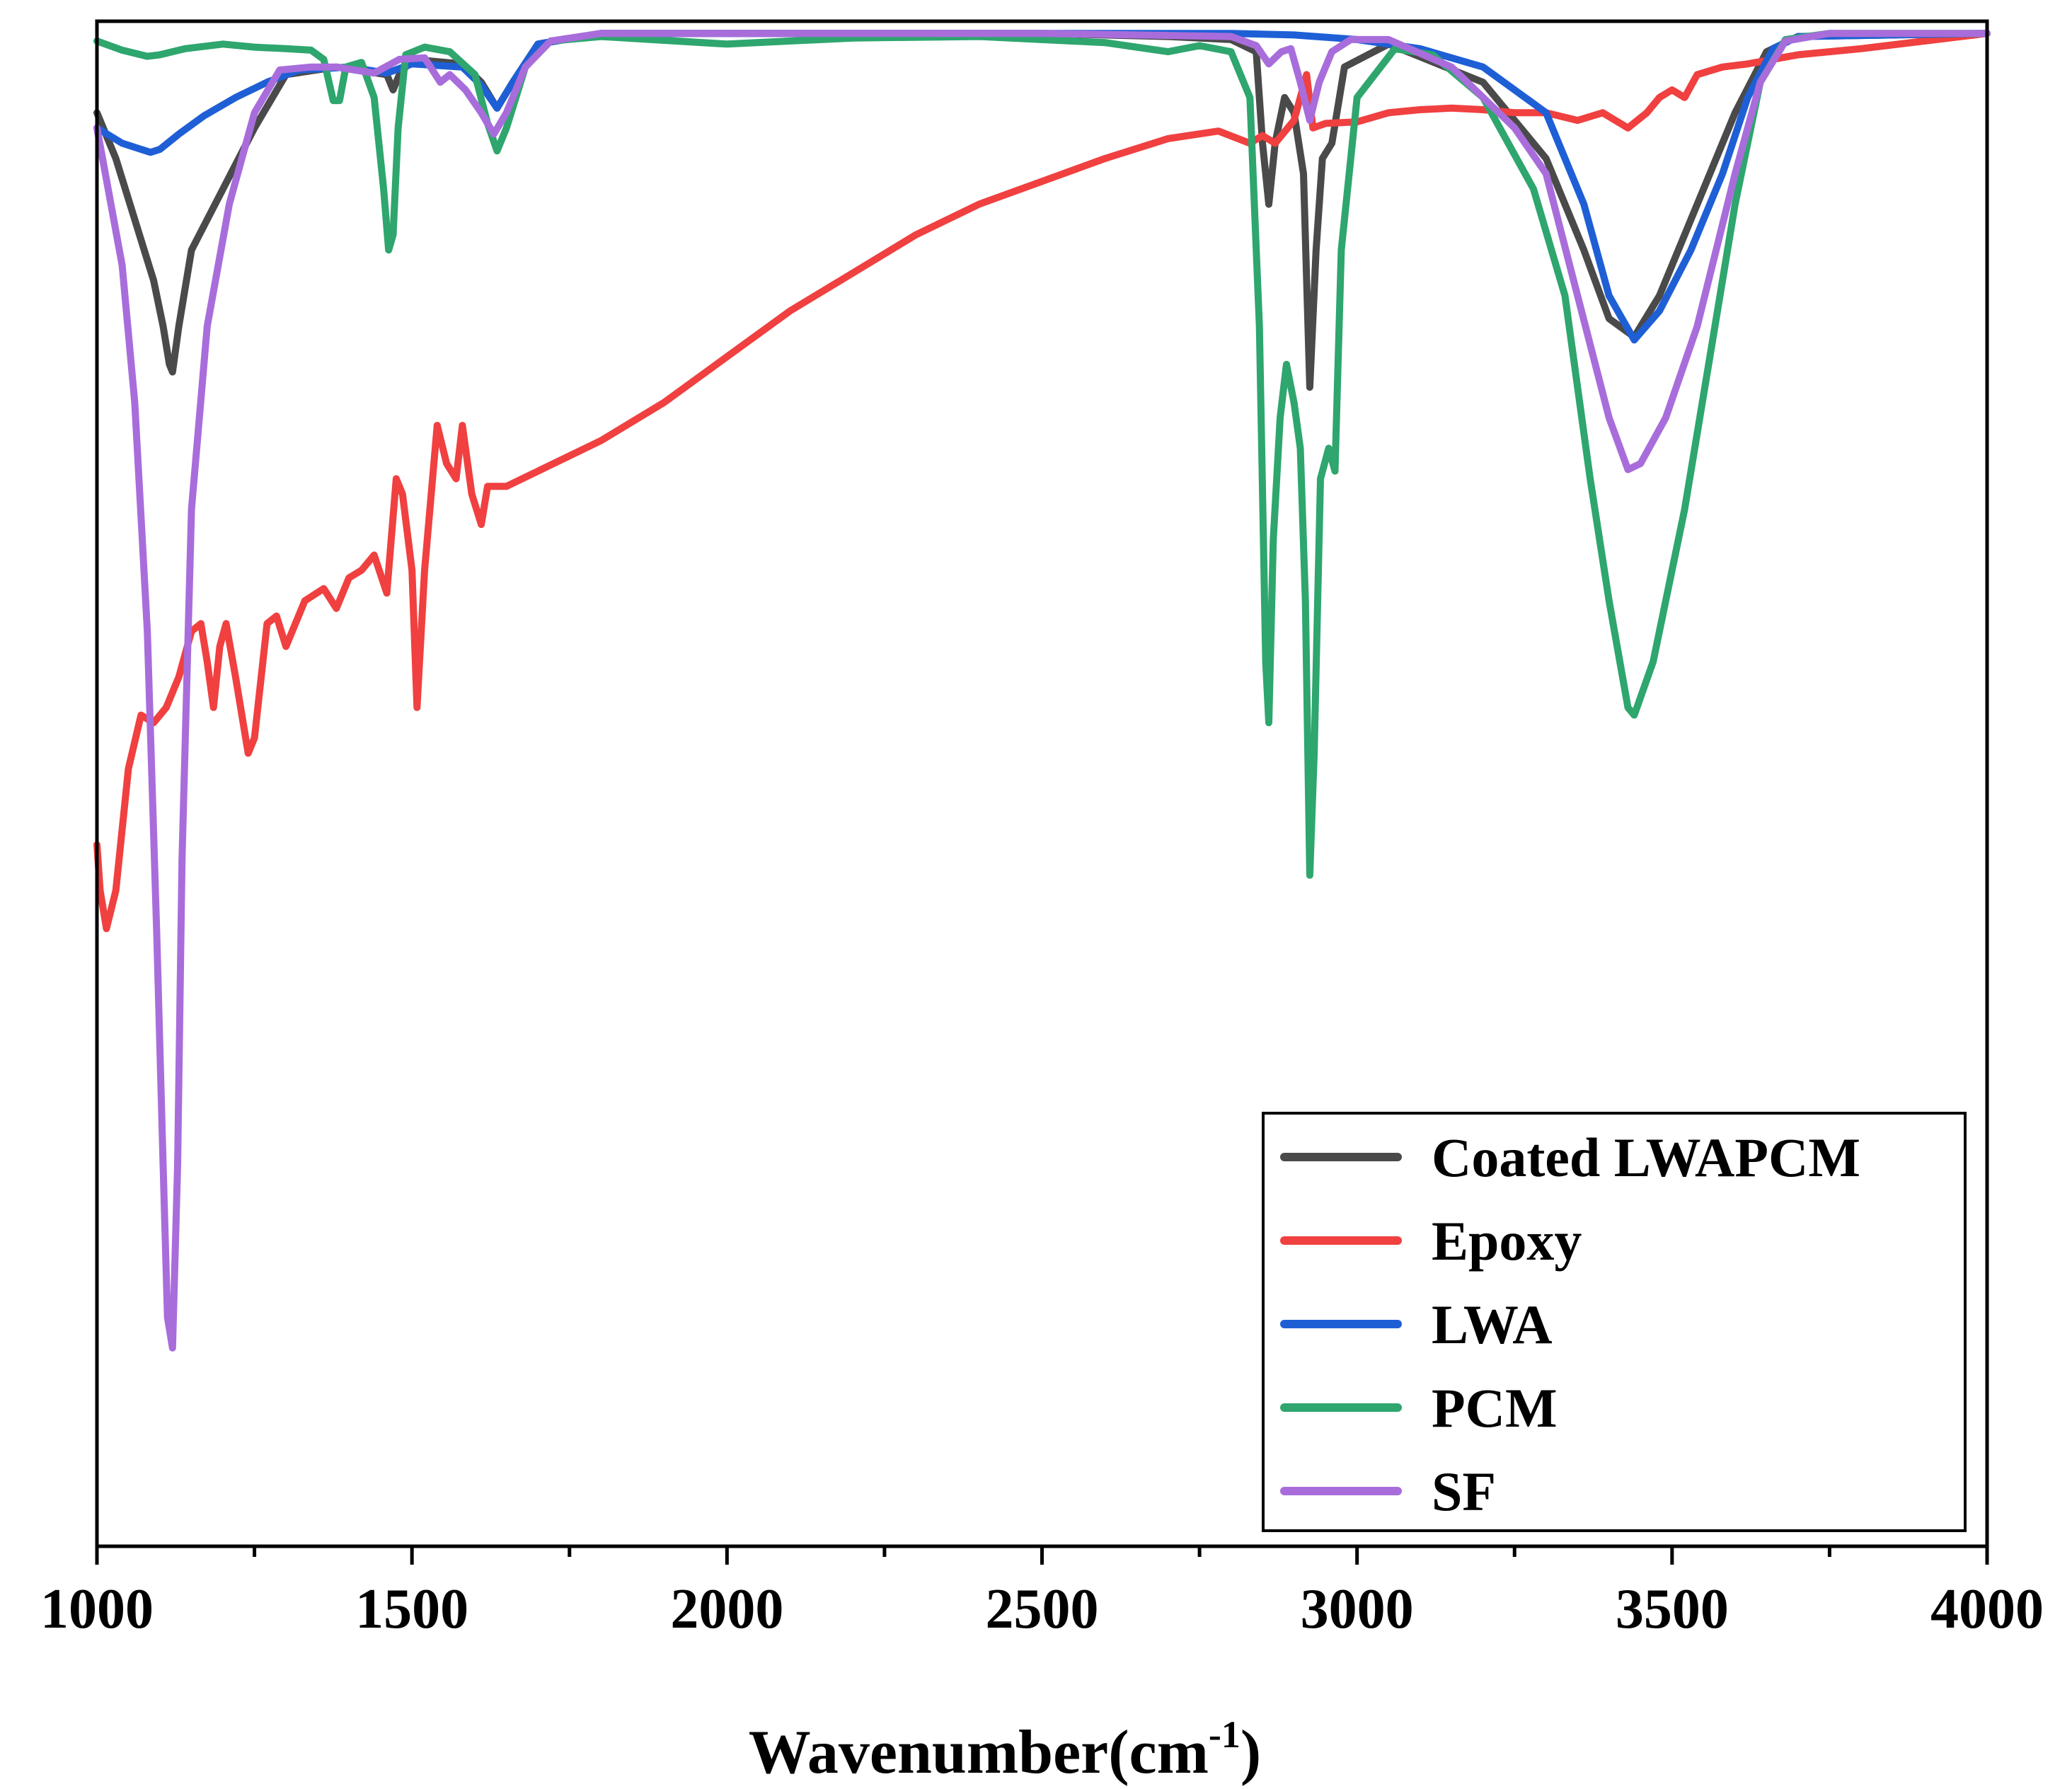  What do you see at coordinates (1492, 1324) in the screenshot?
I see `legend-label: LWA` at bounding box center [1492, 1324].